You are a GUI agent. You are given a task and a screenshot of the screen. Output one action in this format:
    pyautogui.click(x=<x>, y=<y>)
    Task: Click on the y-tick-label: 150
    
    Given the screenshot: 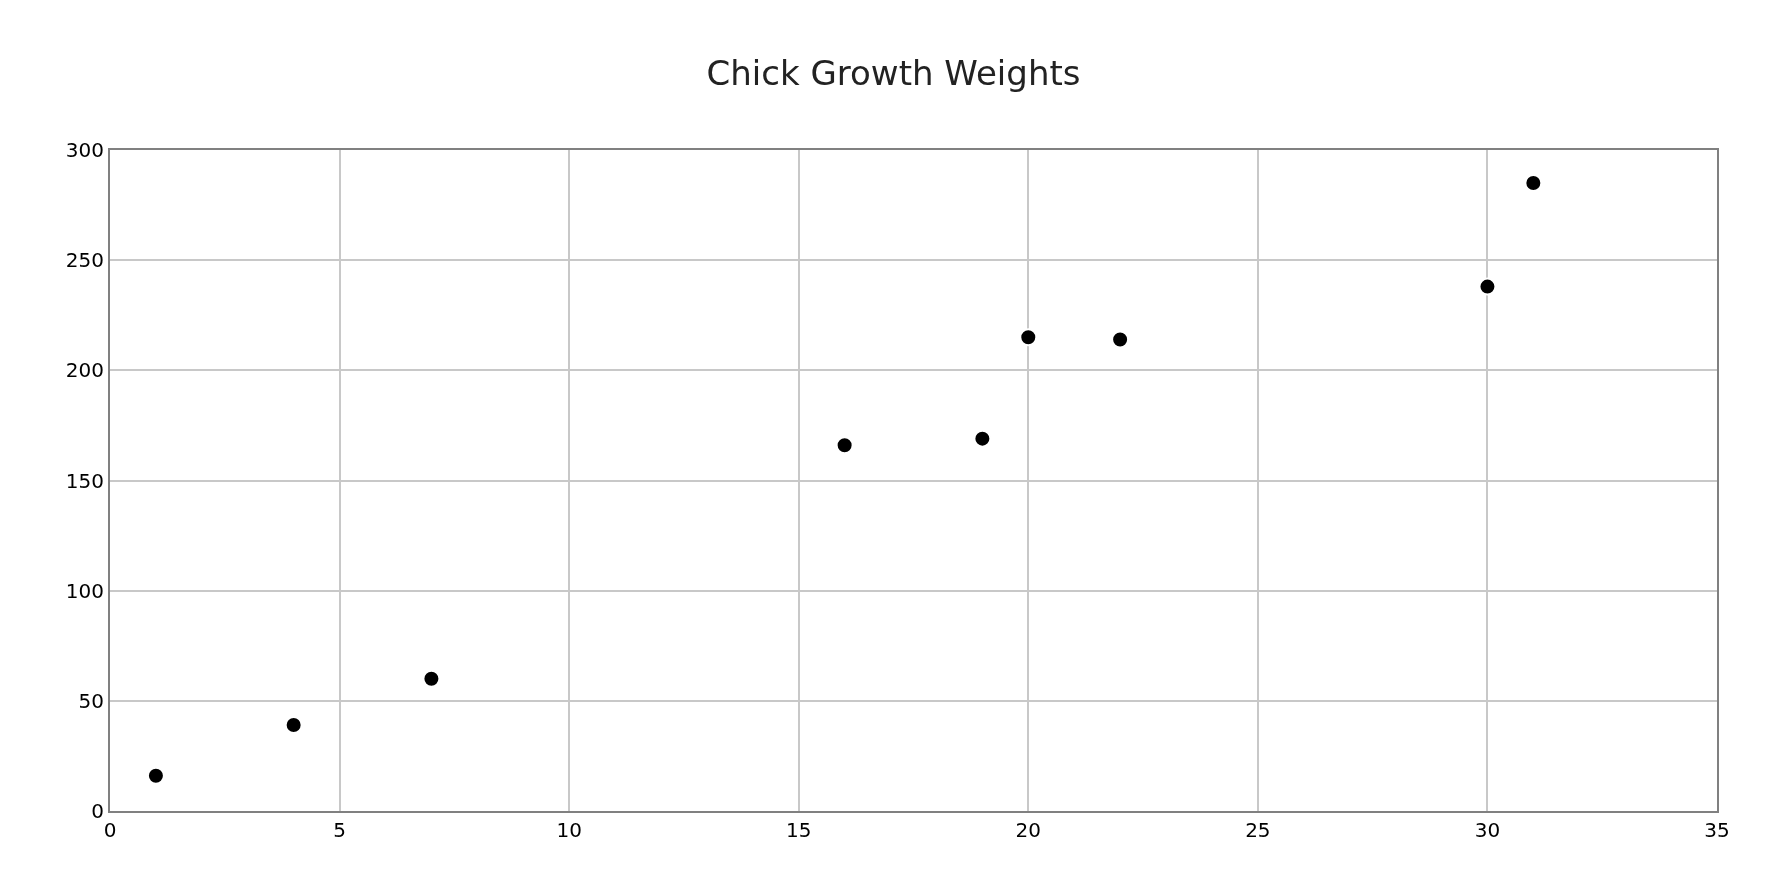 What is the action you would take?
    pyautogui.click(x=84, y=480)
    